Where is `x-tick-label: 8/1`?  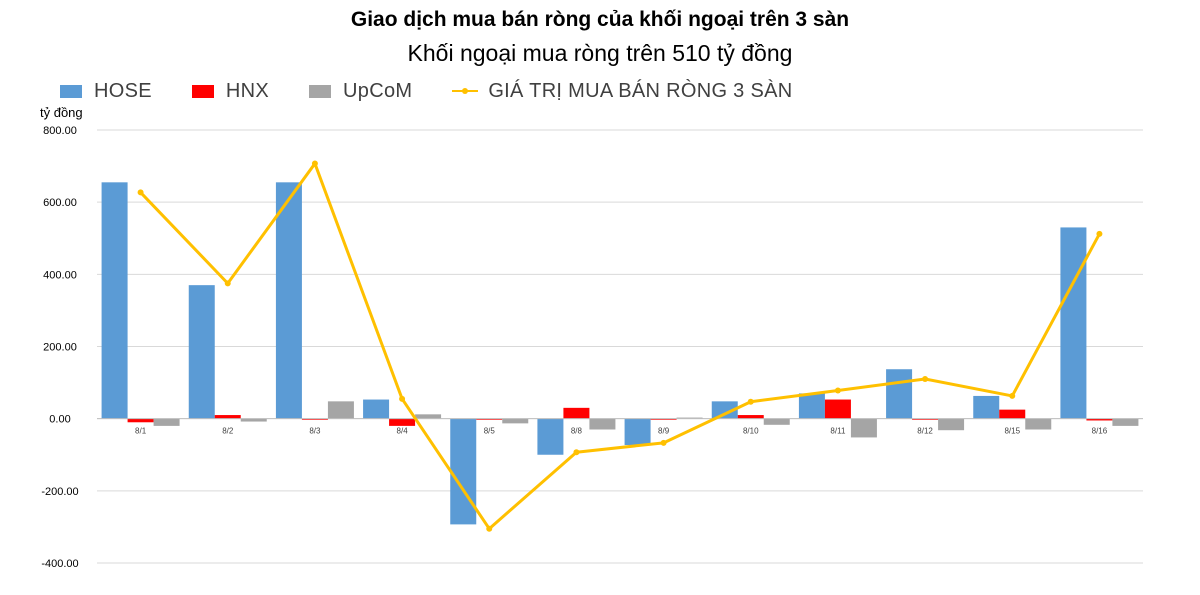
x-tick-label: 8/1 is located at coordinates (141, 431).